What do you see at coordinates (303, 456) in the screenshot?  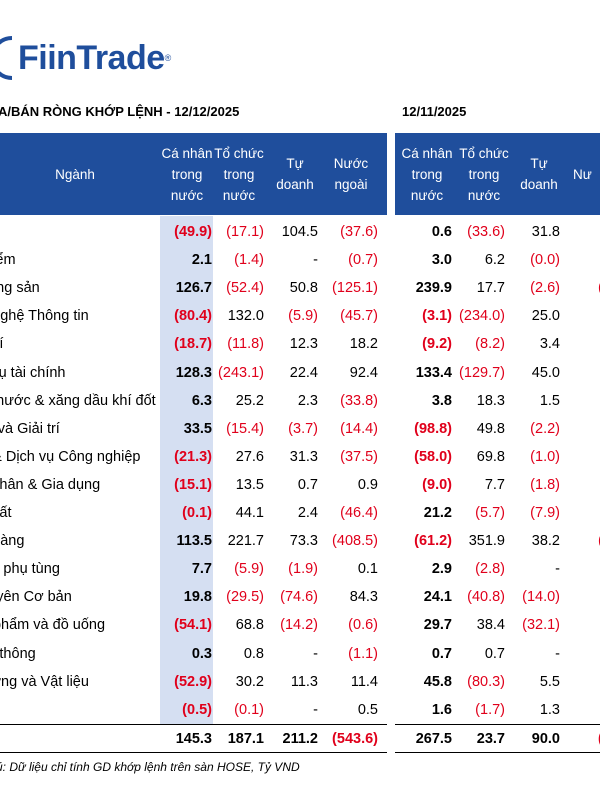 I see `value-cell: 31.3` at bounding box center [303, 456].